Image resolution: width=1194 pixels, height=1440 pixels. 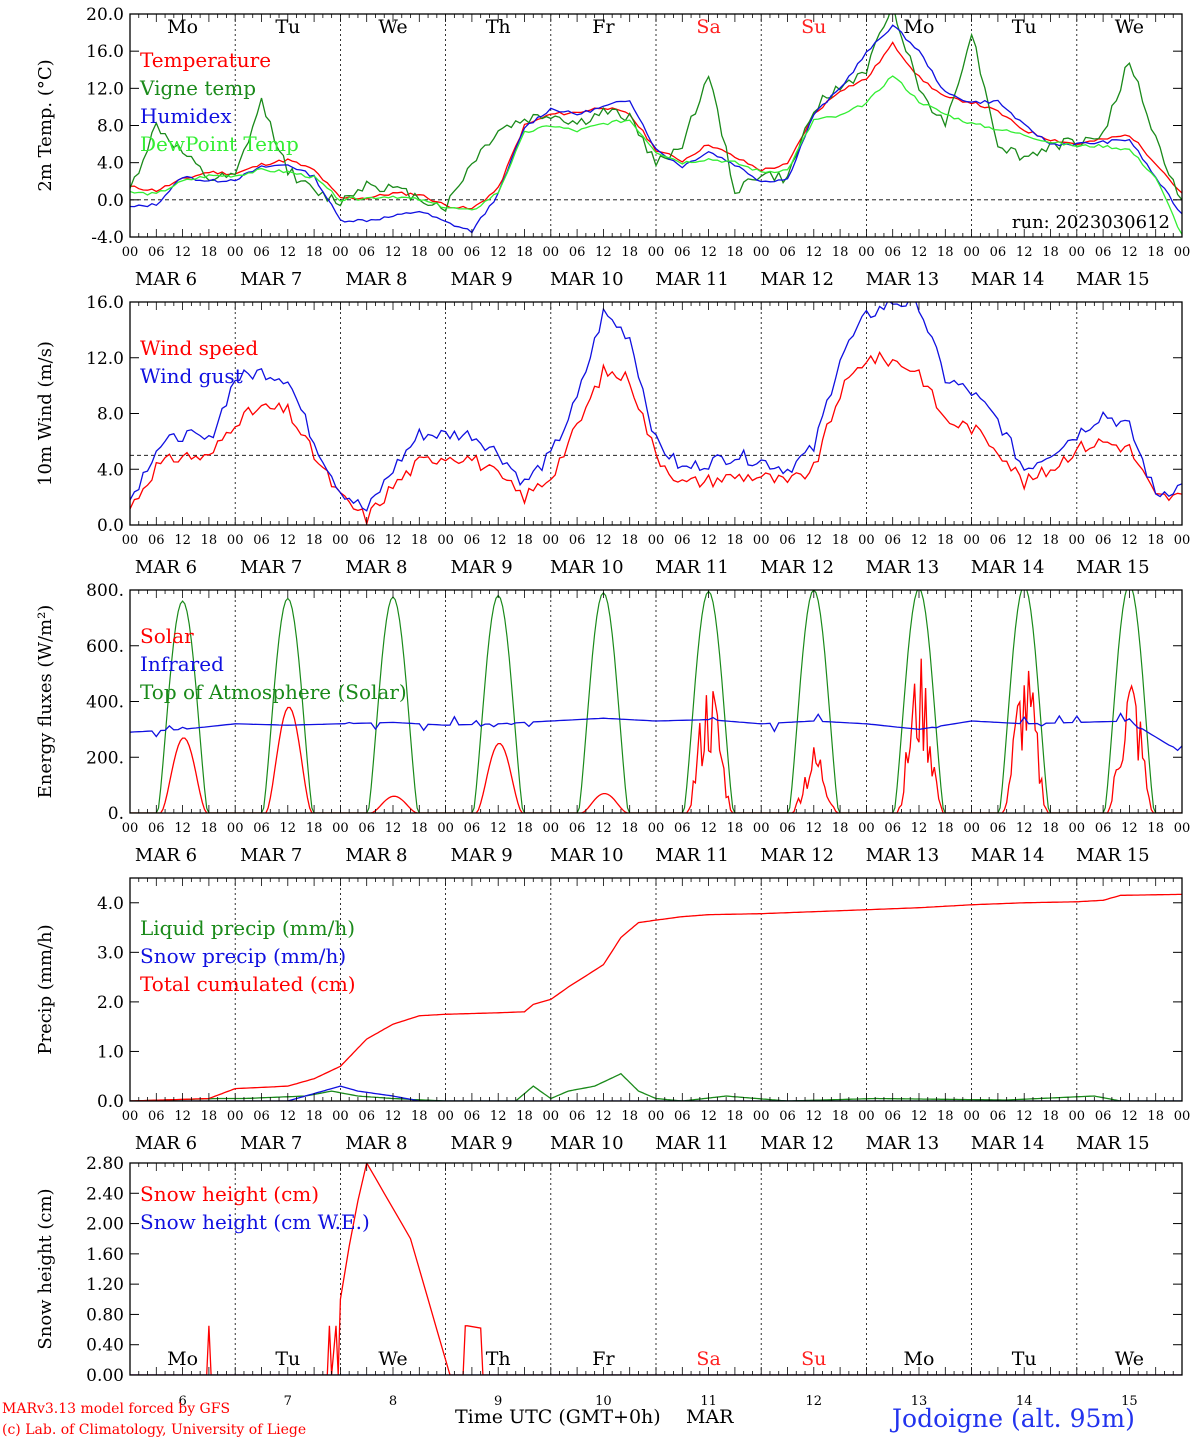 What do you see at coordinates (105, 1346) in the screenshot?
I see `y-tick-label: 0.40` at bounding box center [105, 1346].